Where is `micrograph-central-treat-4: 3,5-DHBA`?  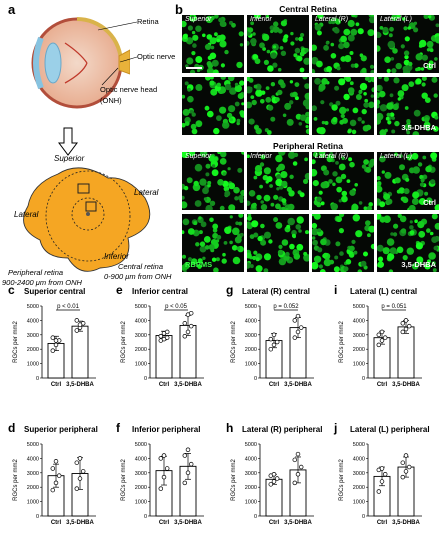
micrograph-central-treat-4: 3,5-DHBA is located at coordinates (408, 106).